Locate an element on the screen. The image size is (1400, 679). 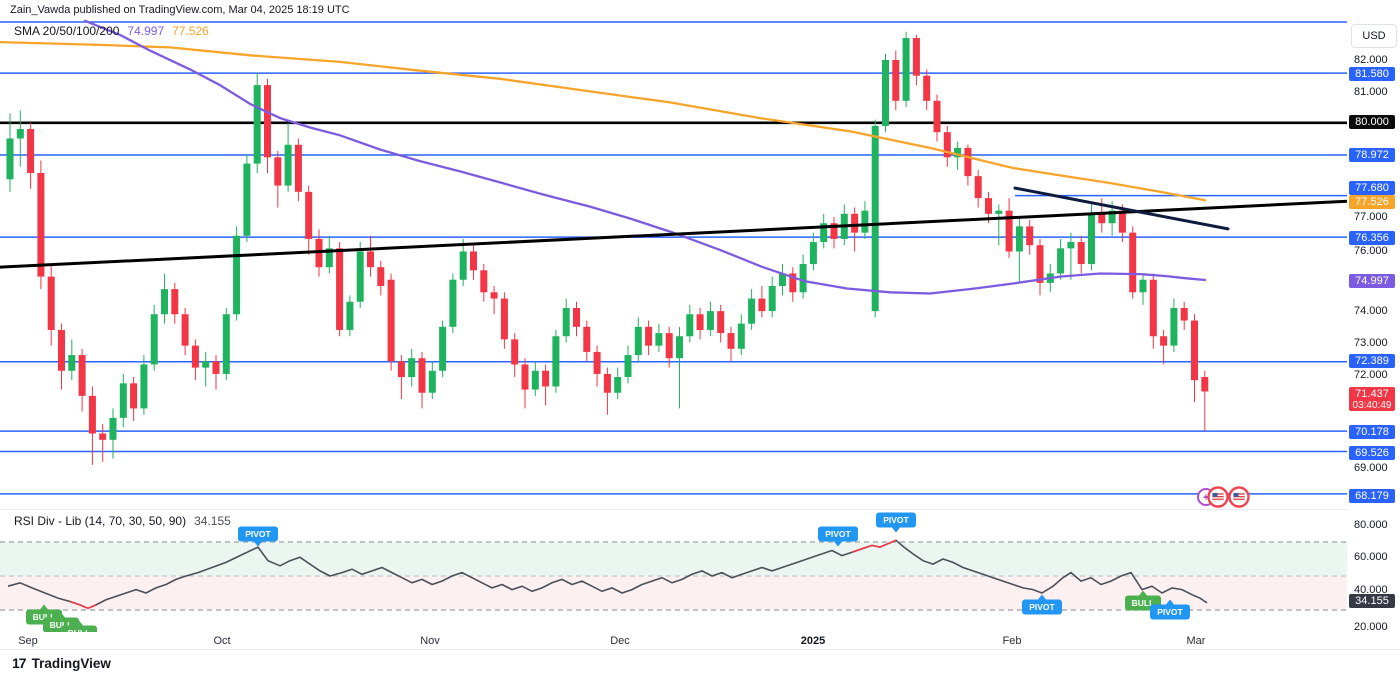
tradingview-logo: 17 TradingView is located at coordinates (61, 663).